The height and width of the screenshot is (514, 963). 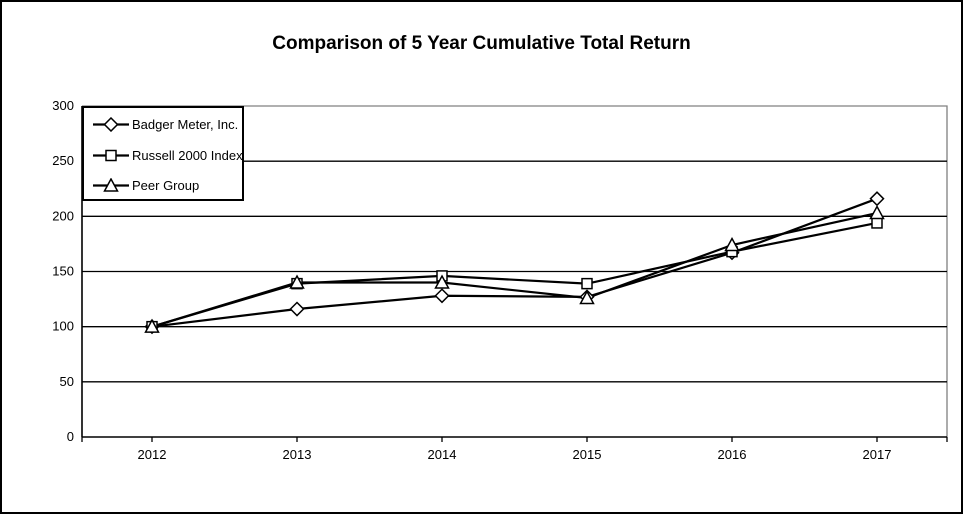 I want to click on x-axis-tick-label: 2016, so click(x=732, y=454).